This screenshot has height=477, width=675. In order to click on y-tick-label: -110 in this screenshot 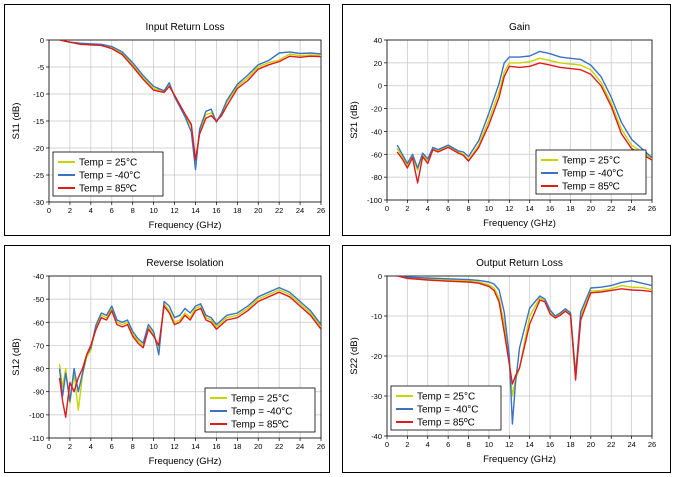, I will do `click(37, 438)`.